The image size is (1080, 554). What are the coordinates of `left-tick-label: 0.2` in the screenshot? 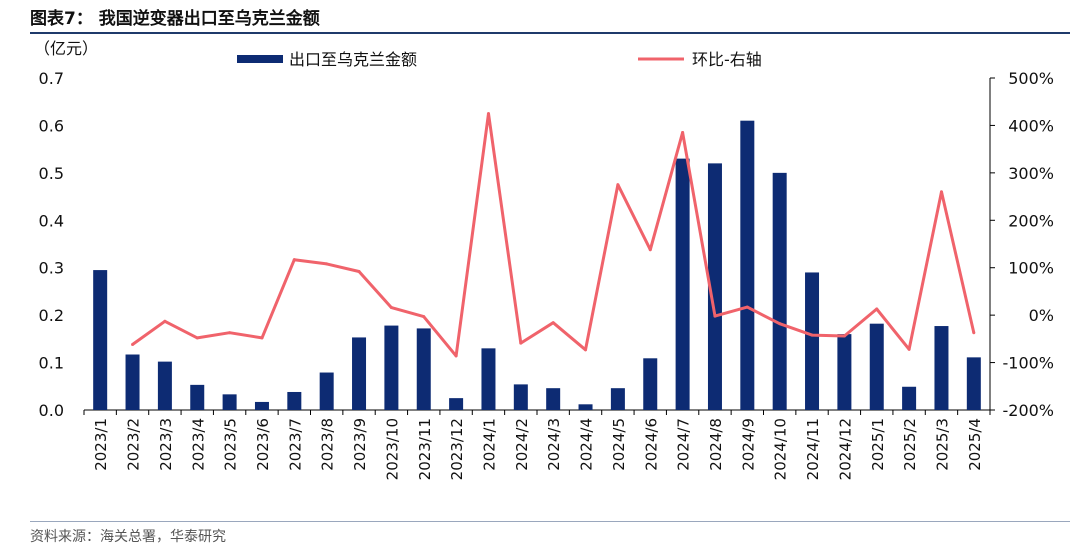 It's located at (51, 315).